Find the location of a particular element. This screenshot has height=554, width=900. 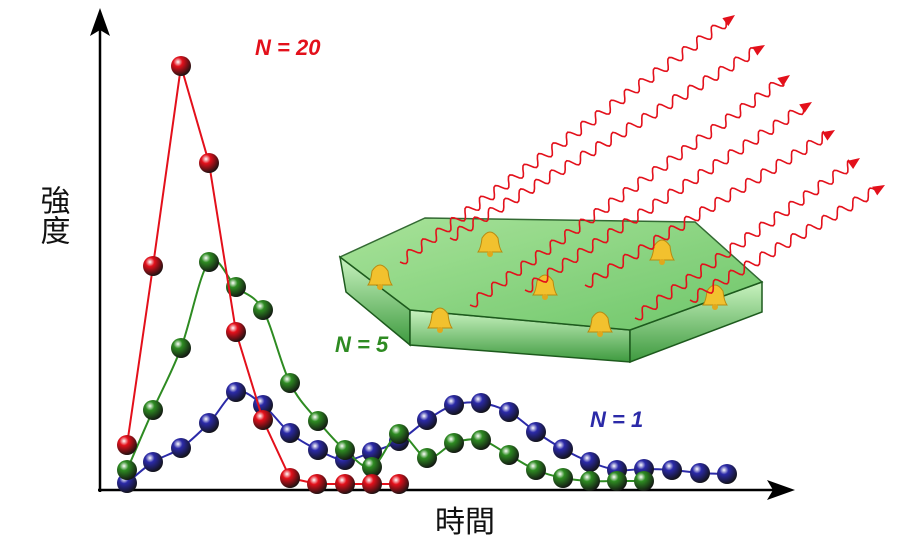

y-axis-label: 強度 is located at coordinates (52, 215).